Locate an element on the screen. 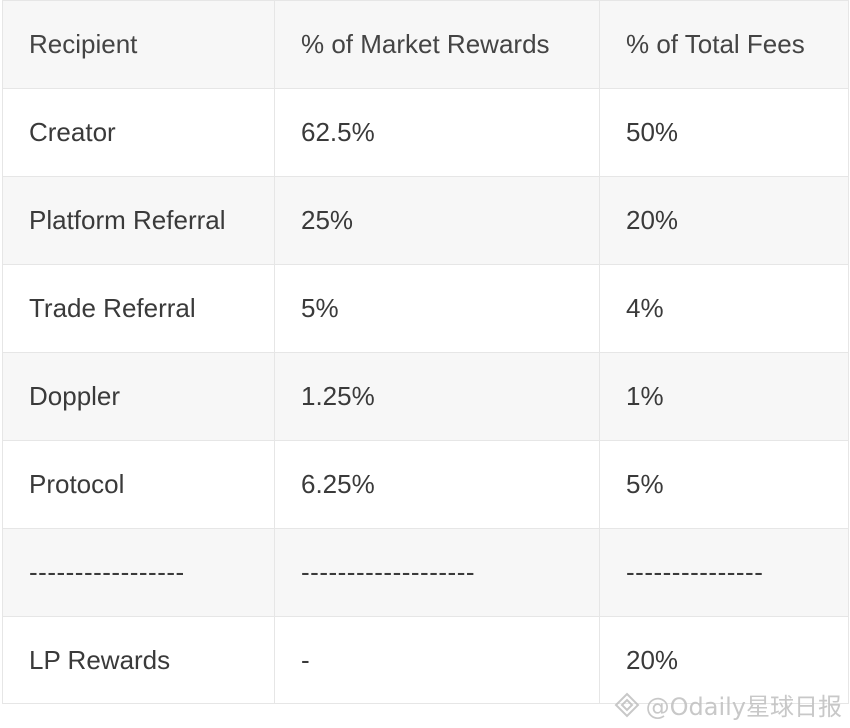  table-row: Protocol 6.25% 5% is located at coordinates (425, 484).